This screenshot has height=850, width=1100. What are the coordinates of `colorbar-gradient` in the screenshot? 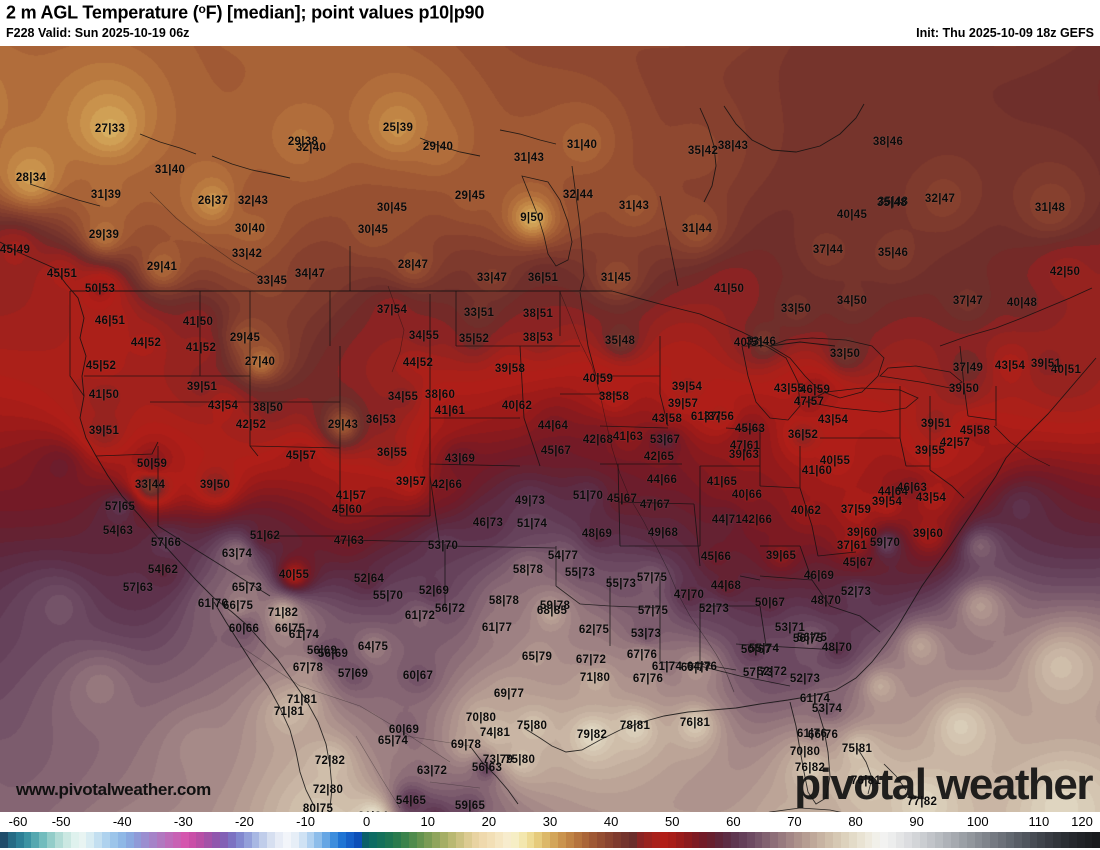 It's located at (550, 840).